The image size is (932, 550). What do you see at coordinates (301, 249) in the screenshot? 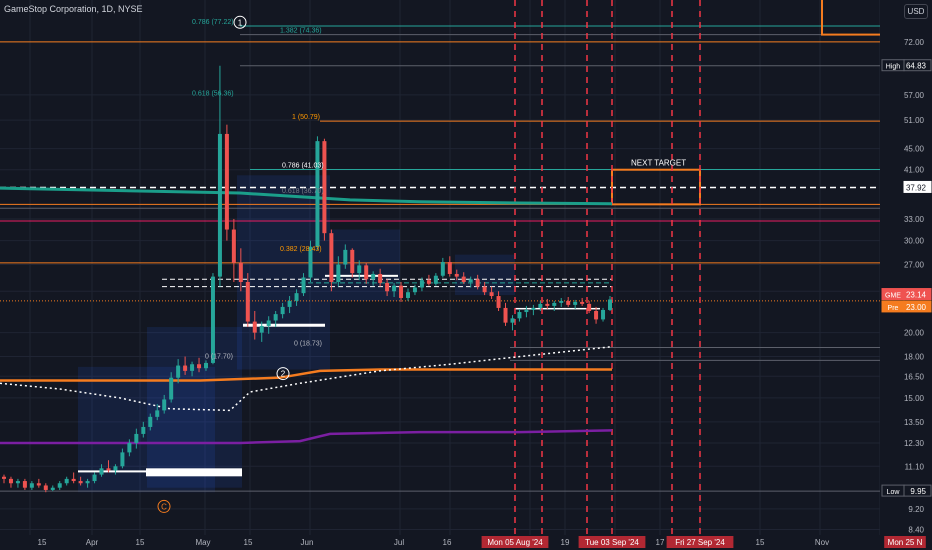
I see `fib-label: 0.382 (28.43)` at bounding box center [301, 249].